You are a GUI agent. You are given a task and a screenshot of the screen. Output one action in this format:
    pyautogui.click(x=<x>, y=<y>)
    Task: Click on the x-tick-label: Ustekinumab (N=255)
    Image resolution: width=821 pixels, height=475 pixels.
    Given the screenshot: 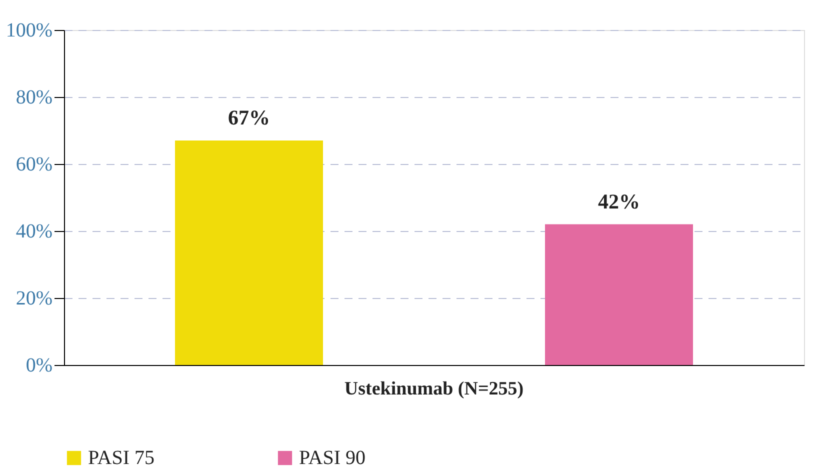 What is the action you would take?
    pyautogui.click(x=434, y=389)
    